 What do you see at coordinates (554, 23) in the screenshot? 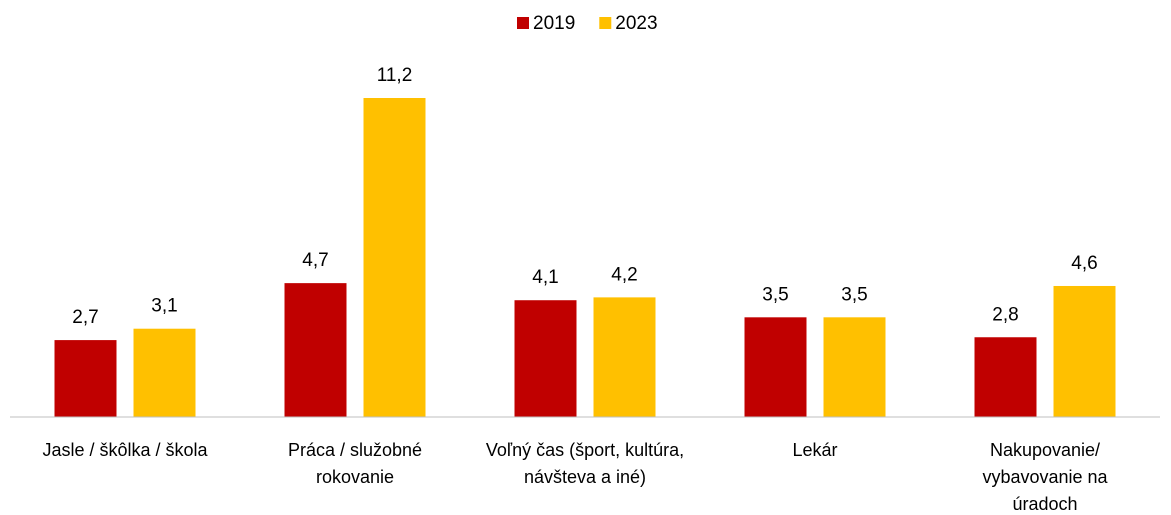
I see `legend-label: 2019` at bounding box center [554, 23].